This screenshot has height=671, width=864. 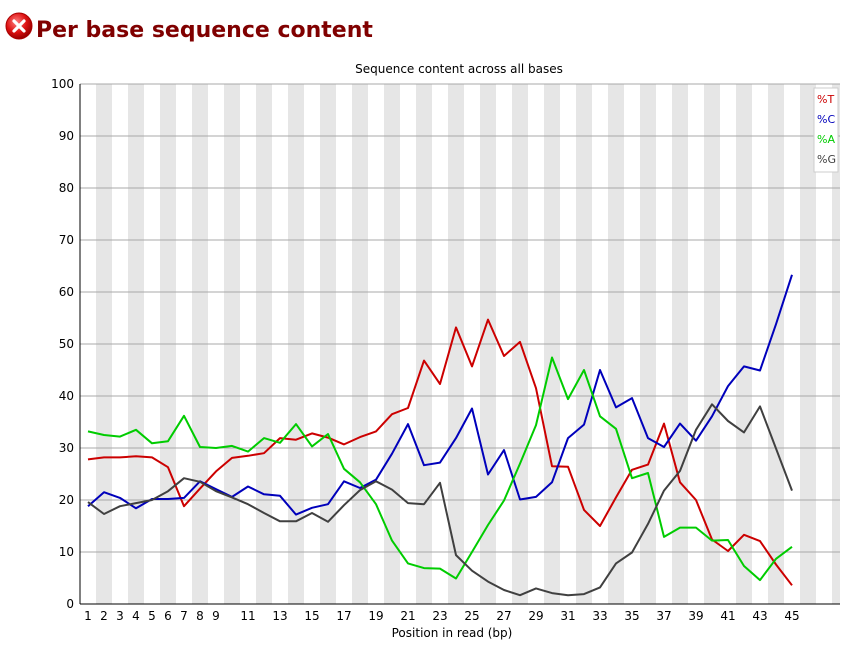 I want to click on x-tick-label: 6, so click(x=168, y=616).